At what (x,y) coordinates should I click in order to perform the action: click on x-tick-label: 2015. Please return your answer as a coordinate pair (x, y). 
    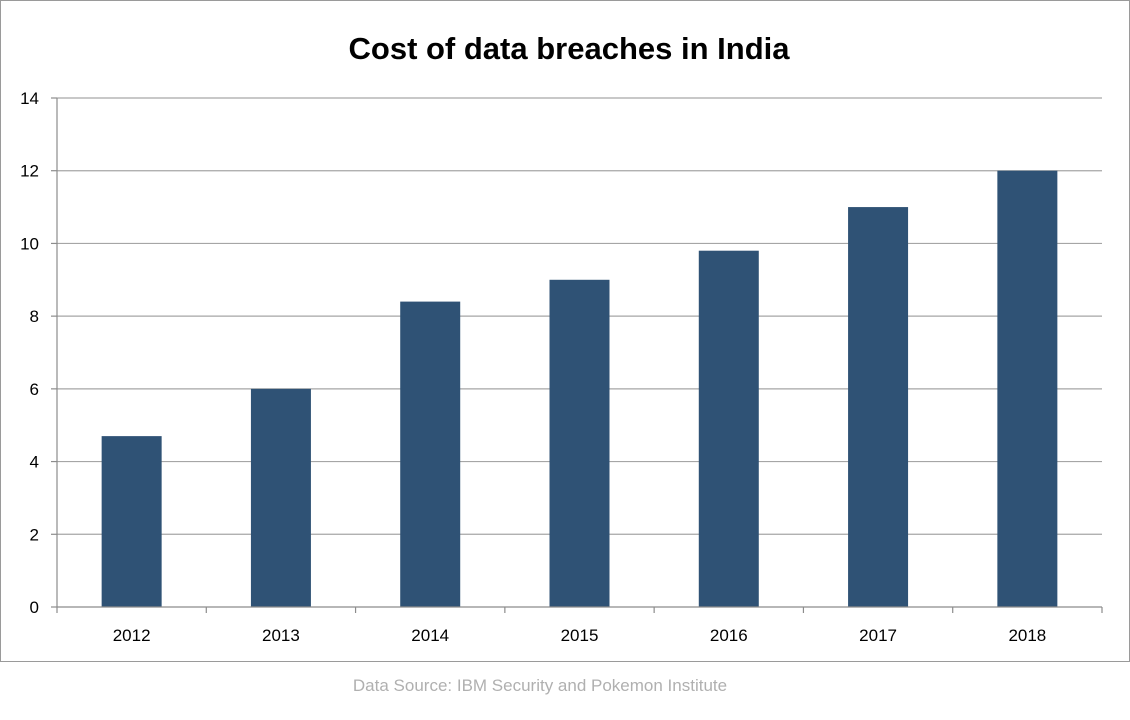
    Looking at the image, I should click on (580, 635).